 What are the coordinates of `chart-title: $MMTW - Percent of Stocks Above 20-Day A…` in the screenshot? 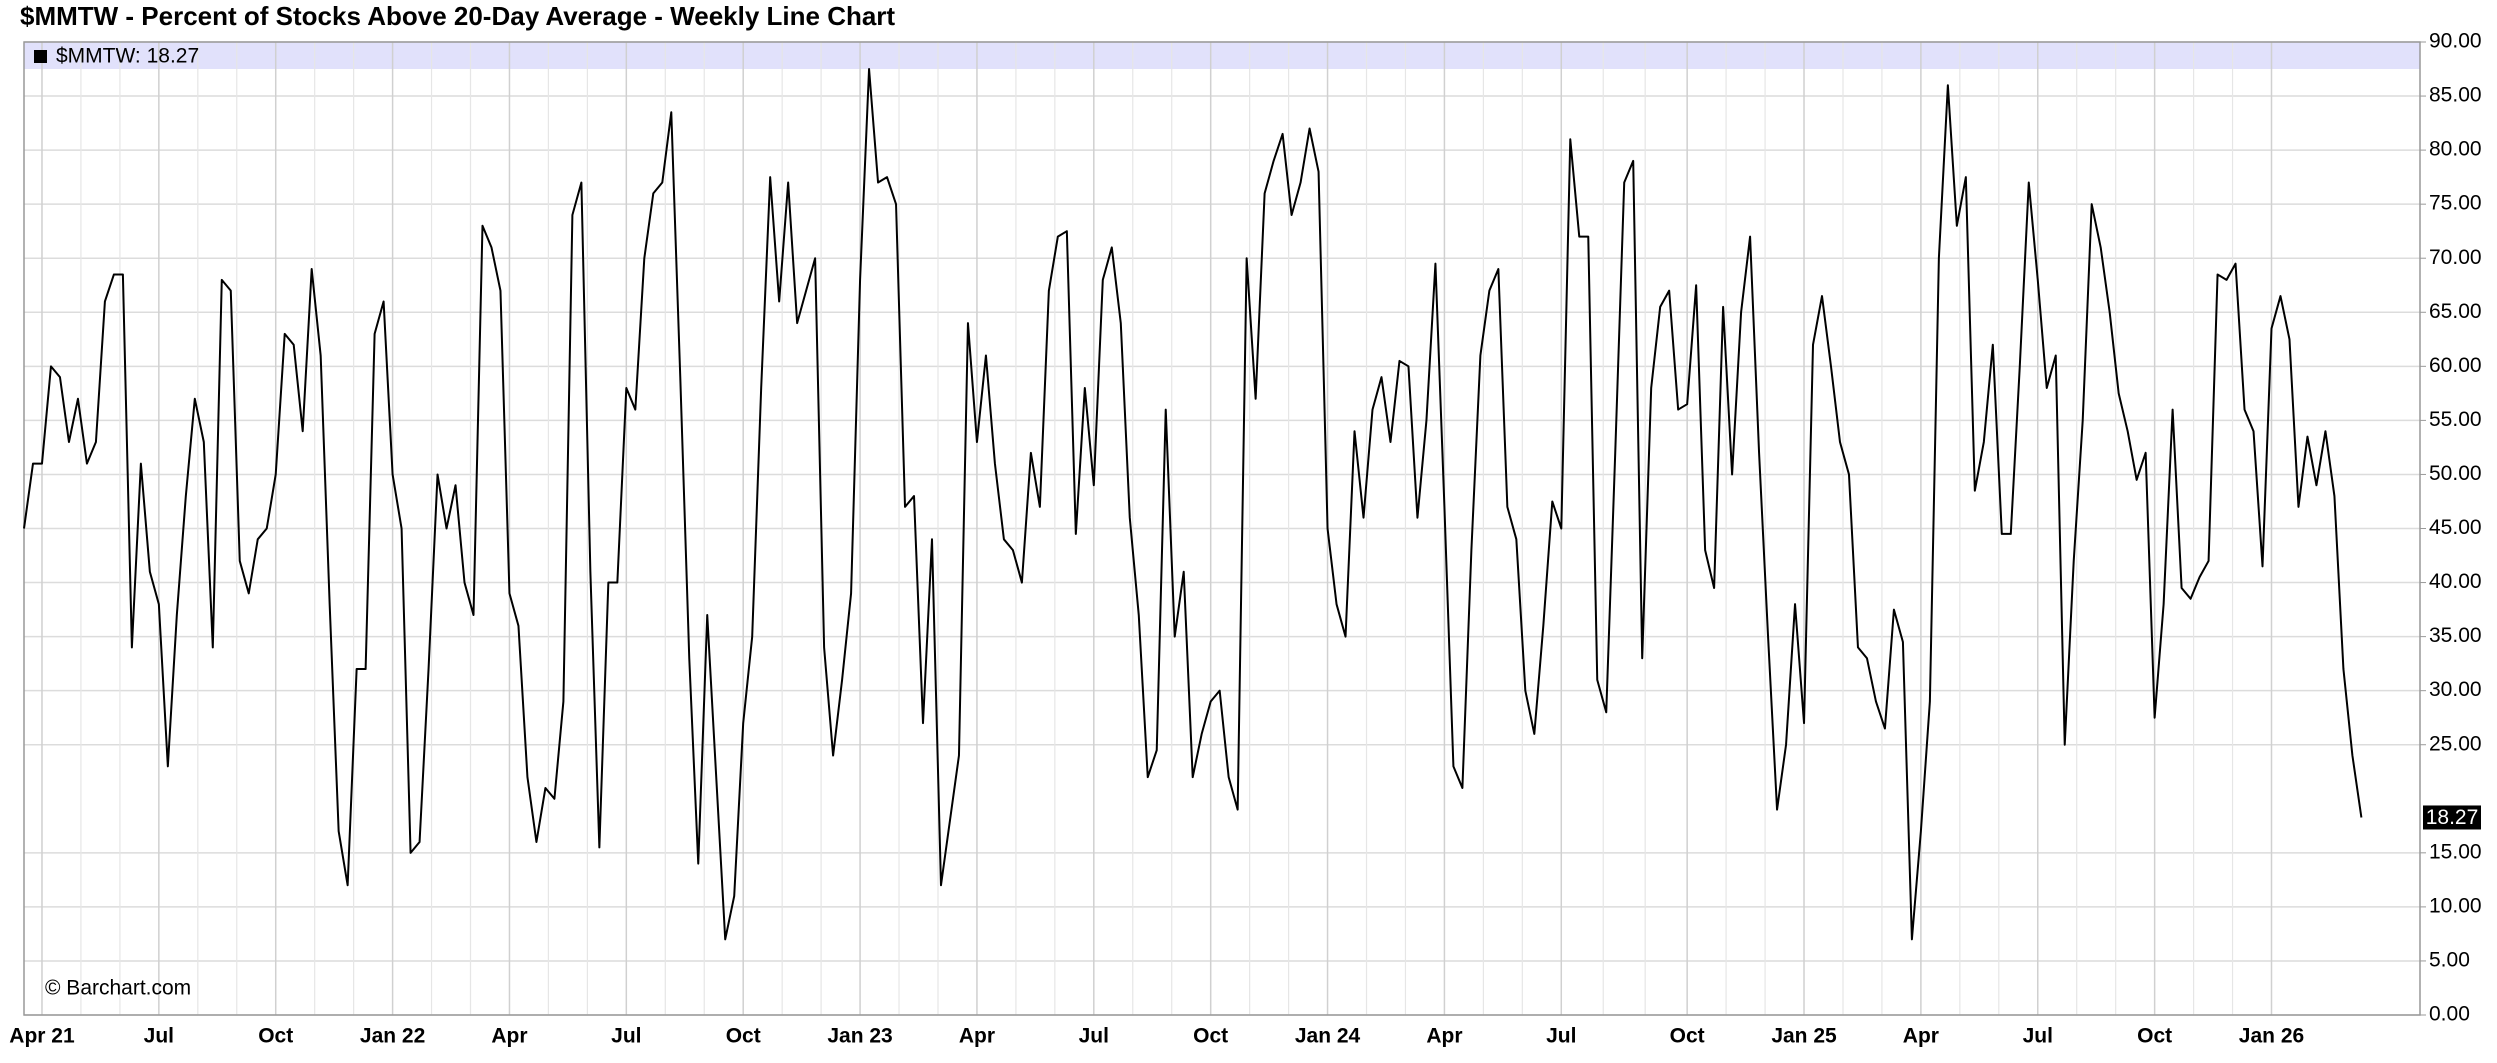 It's located at (457, 16).